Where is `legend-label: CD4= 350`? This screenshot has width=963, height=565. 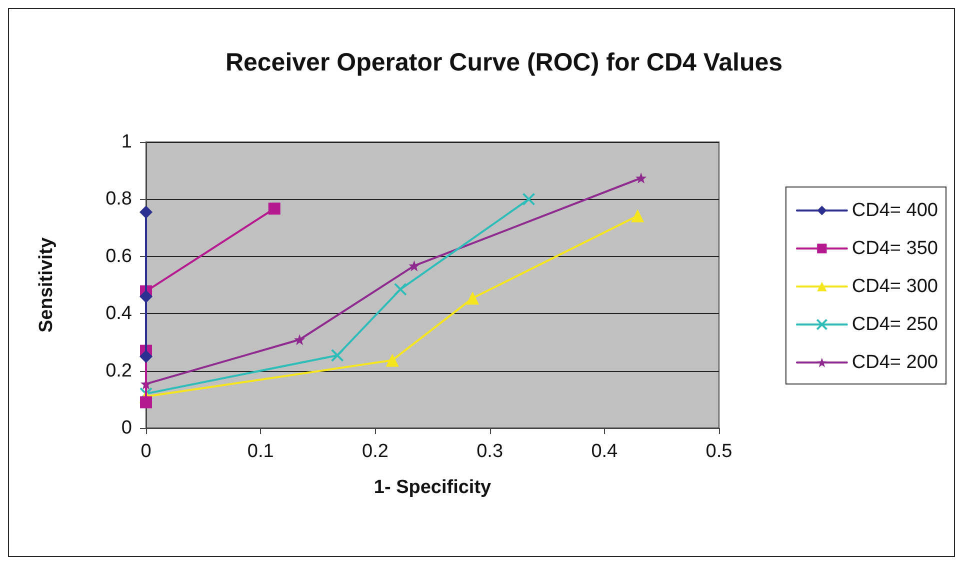 legend-label: CD4= 350 is located at coordinates (895, 248).